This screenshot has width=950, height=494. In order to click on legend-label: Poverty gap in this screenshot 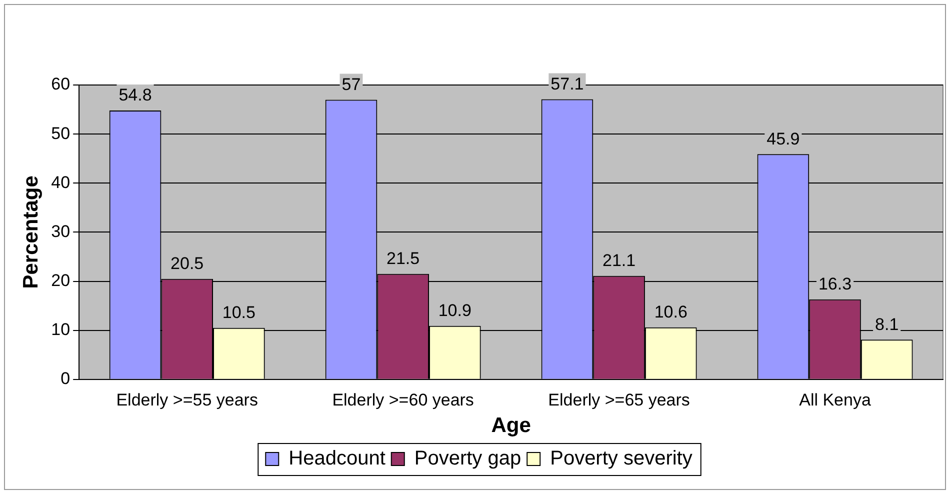, I will do `click(468, 459)`.